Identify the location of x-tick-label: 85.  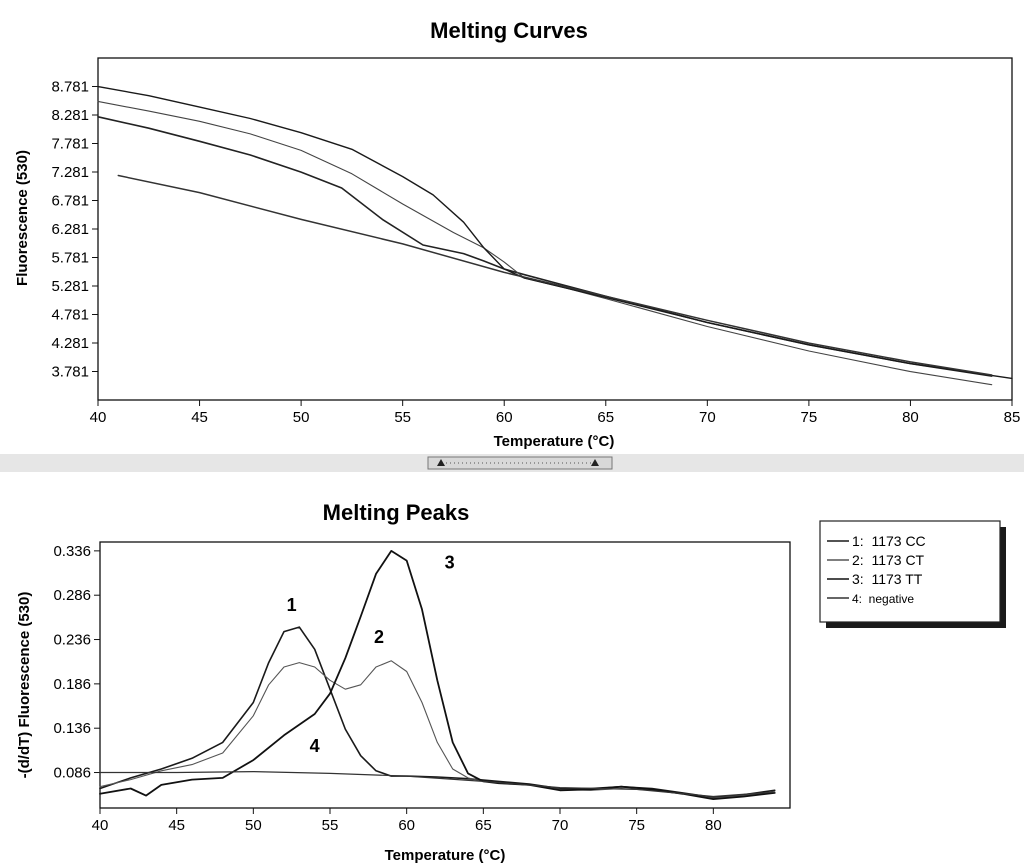
(1012, 417).